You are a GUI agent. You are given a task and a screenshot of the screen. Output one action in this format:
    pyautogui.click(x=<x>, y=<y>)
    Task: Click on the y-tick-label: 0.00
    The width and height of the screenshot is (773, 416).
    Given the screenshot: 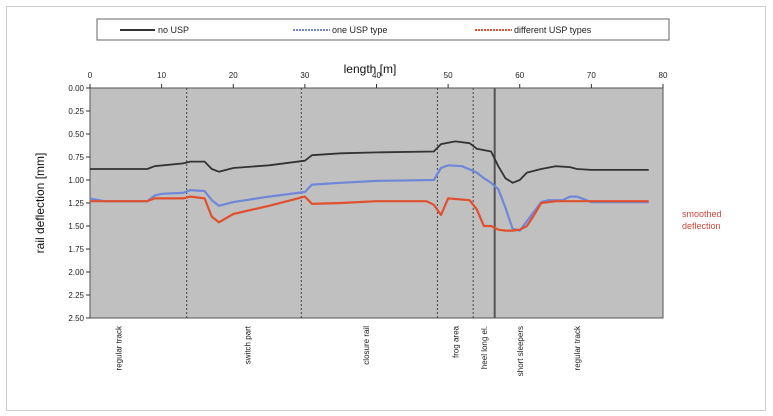 What is the action you would take?
    pyautogui.click(x=76, y=88)
    